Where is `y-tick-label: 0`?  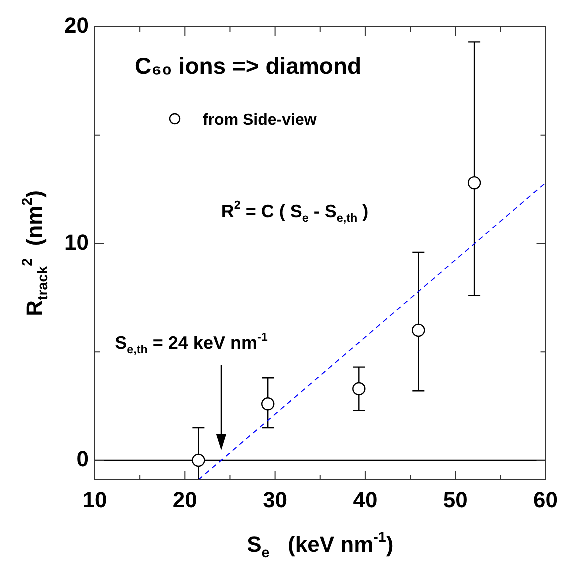 y-tick-label: 0 is located at coordinates (82, 459).